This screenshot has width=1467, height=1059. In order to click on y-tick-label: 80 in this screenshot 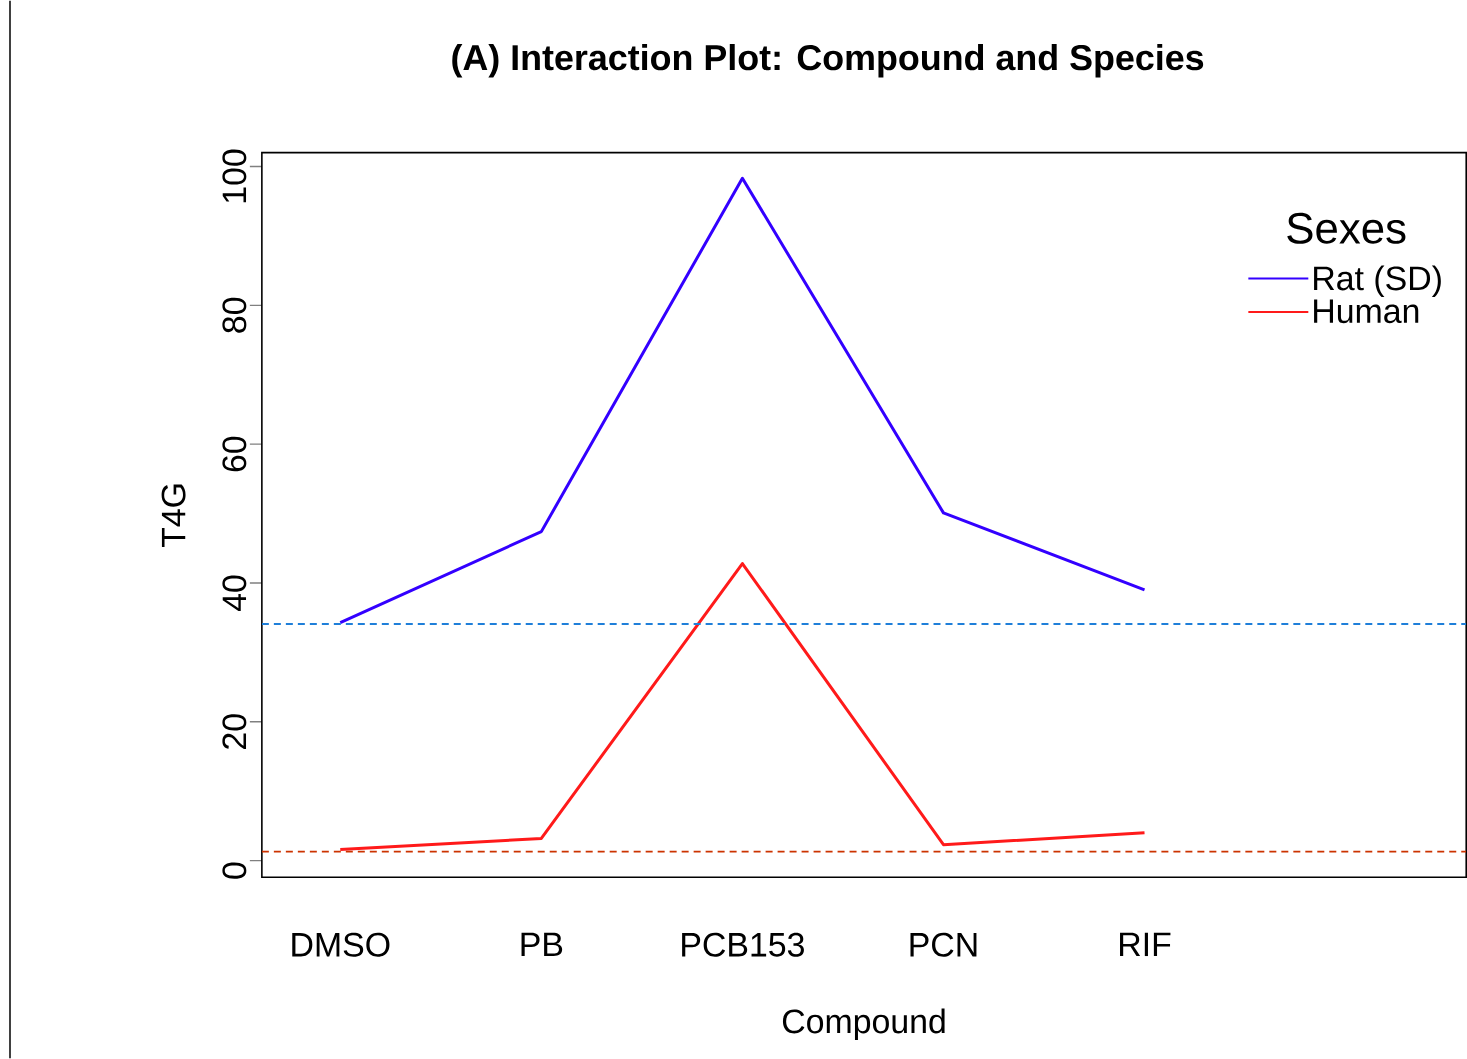, I will do `click(234, 315)`.